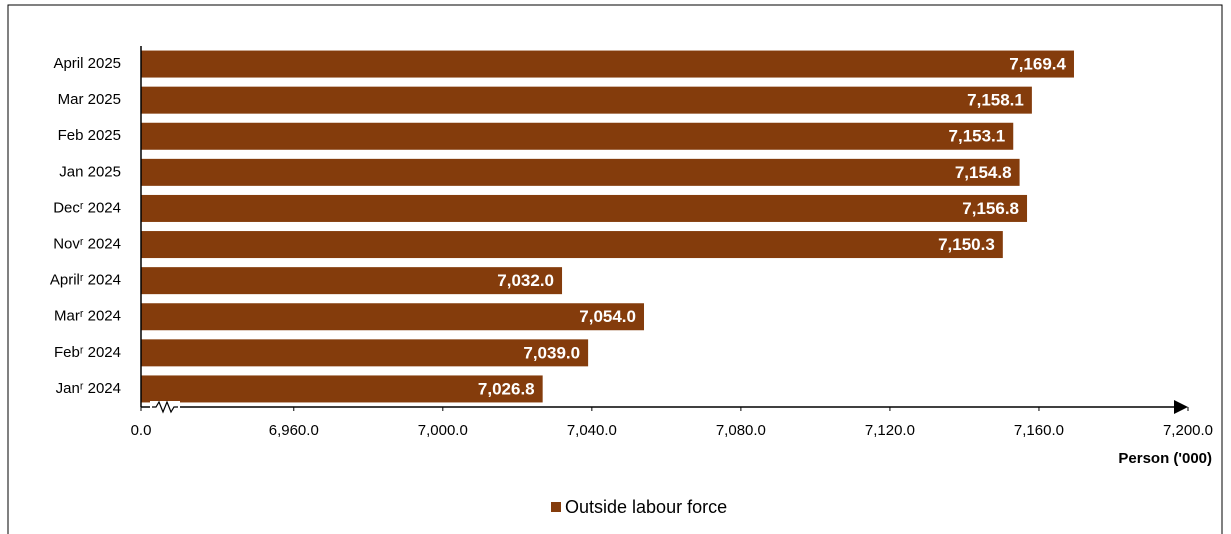  I want to click on value-label: 7,158.1, so click(995, 100).